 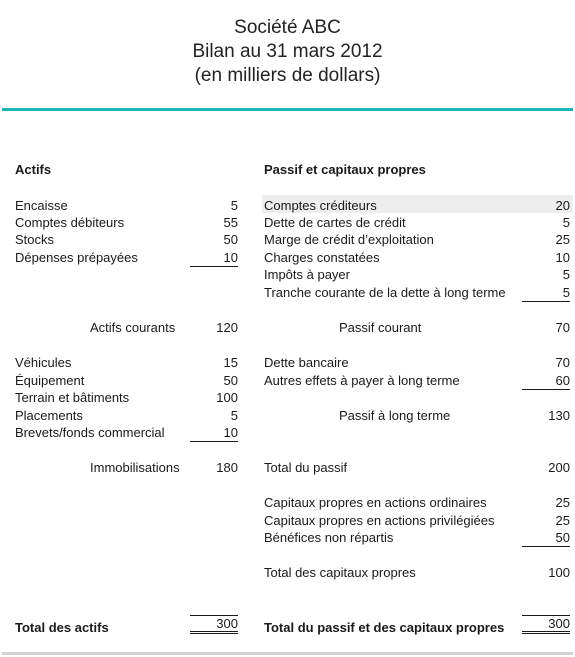 What do you see at coordinates (559, 415) in the screenshot?
I see `subtotal-value: 130` at bounding box center [559, 415].